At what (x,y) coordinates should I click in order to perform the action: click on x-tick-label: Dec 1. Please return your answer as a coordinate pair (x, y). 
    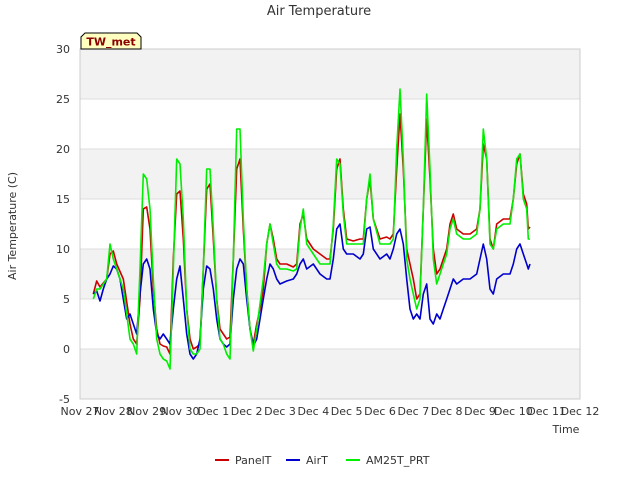
    Looking at the image, I should click on (213, 411).